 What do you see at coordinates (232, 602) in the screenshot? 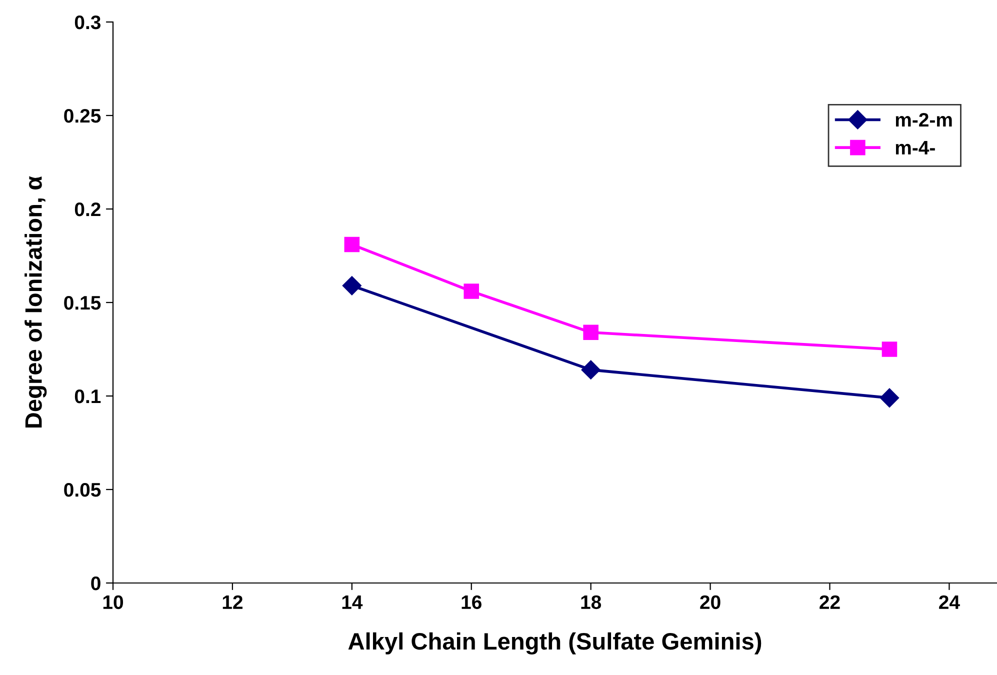
I see `x-tick-label: 12` at bounding box center [232, 602].